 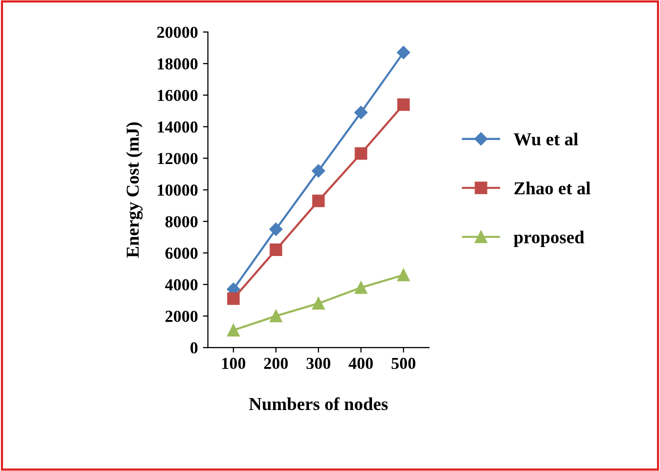 What do you see at coordinates (360, 364) in the screenshot?
I see `x-tick-label: 400` at bounding box center [360, 364].